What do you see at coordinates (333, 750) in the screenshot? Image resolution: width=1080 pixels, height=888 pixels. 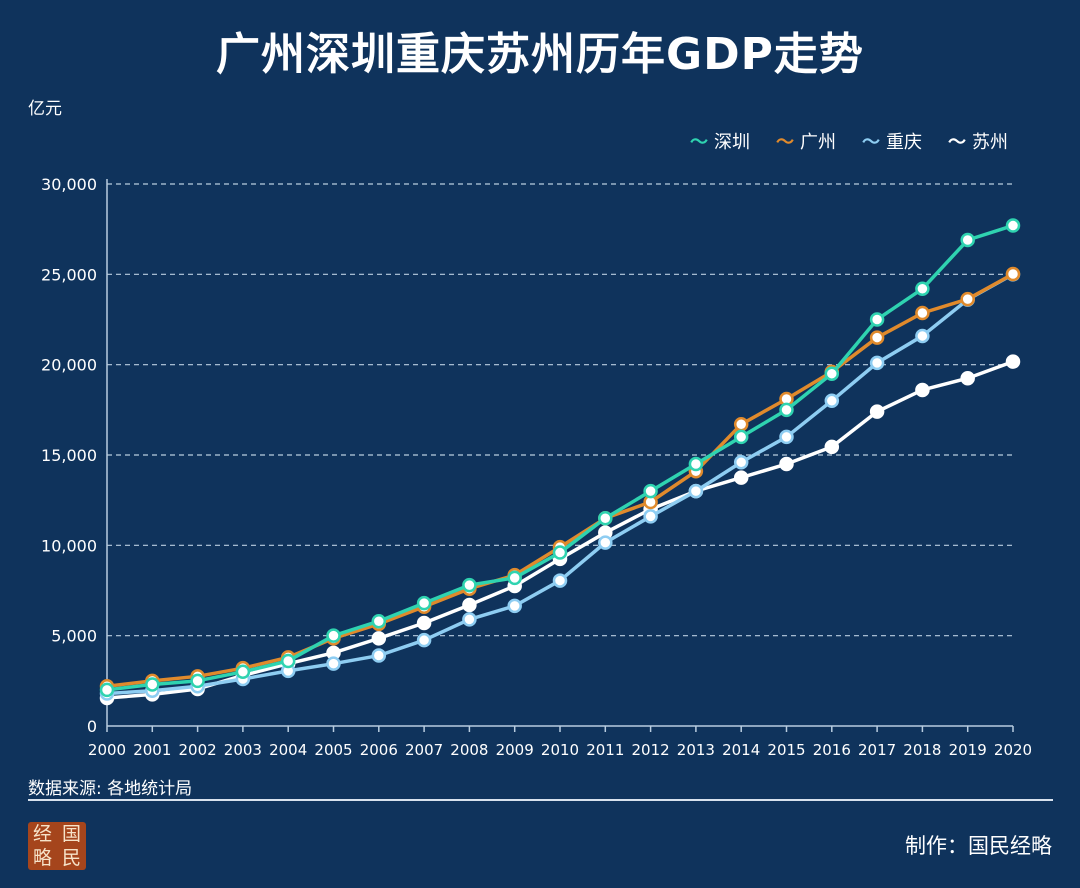 I see `x-tick-label: 2005` at bounding box center [333, 750].